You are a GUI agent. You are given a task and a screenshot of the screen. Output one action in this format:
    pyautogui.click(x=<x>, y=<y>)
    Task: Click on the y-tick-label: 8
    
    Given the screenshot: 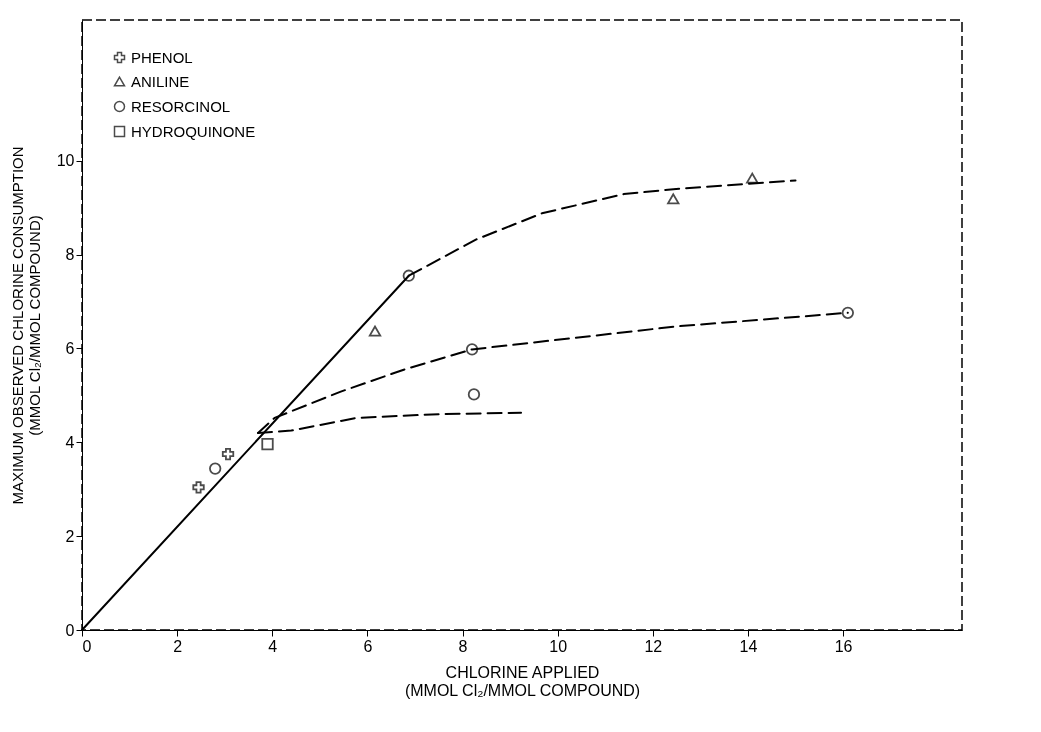 What is the action you would take?
    pyautogui.click(x=70, y=255)
    